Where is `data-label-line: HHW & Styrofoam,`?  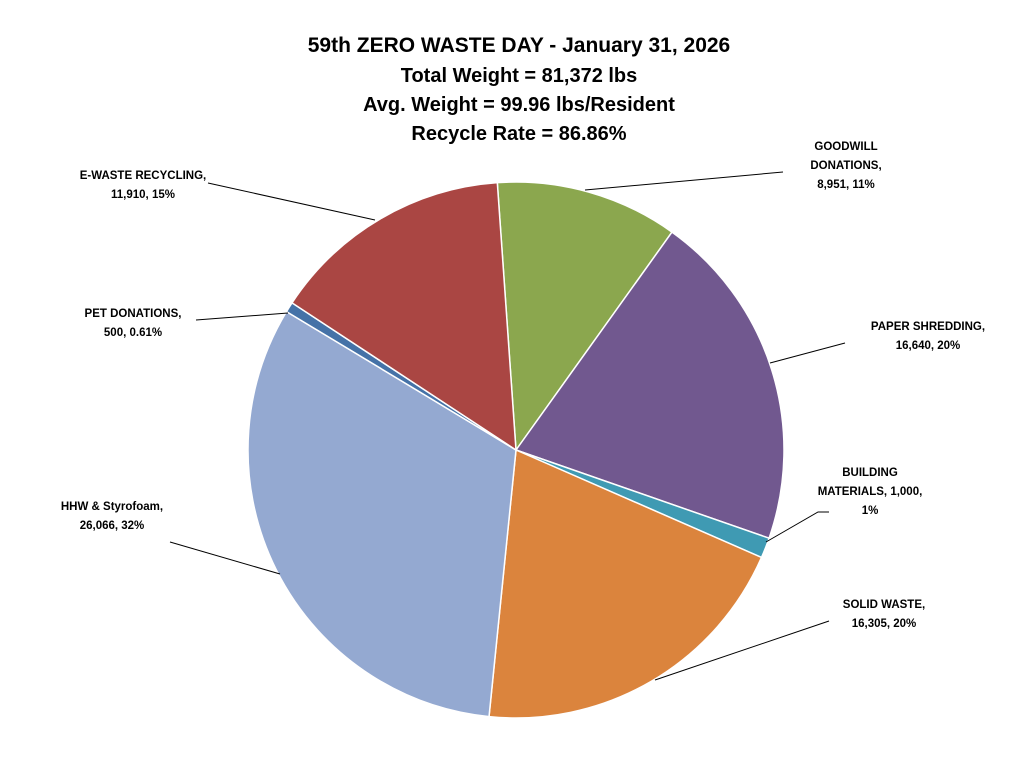 data-label-line: HHW & Styrofoam, is located at coordinates (112, 507).